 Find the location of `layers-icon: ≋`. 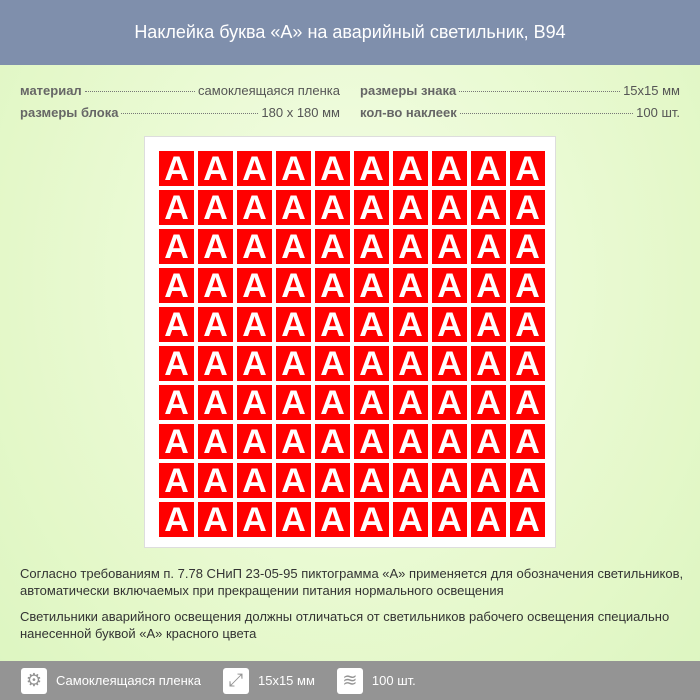

layers-icon: ≋ is located at coordinates (349, 680).